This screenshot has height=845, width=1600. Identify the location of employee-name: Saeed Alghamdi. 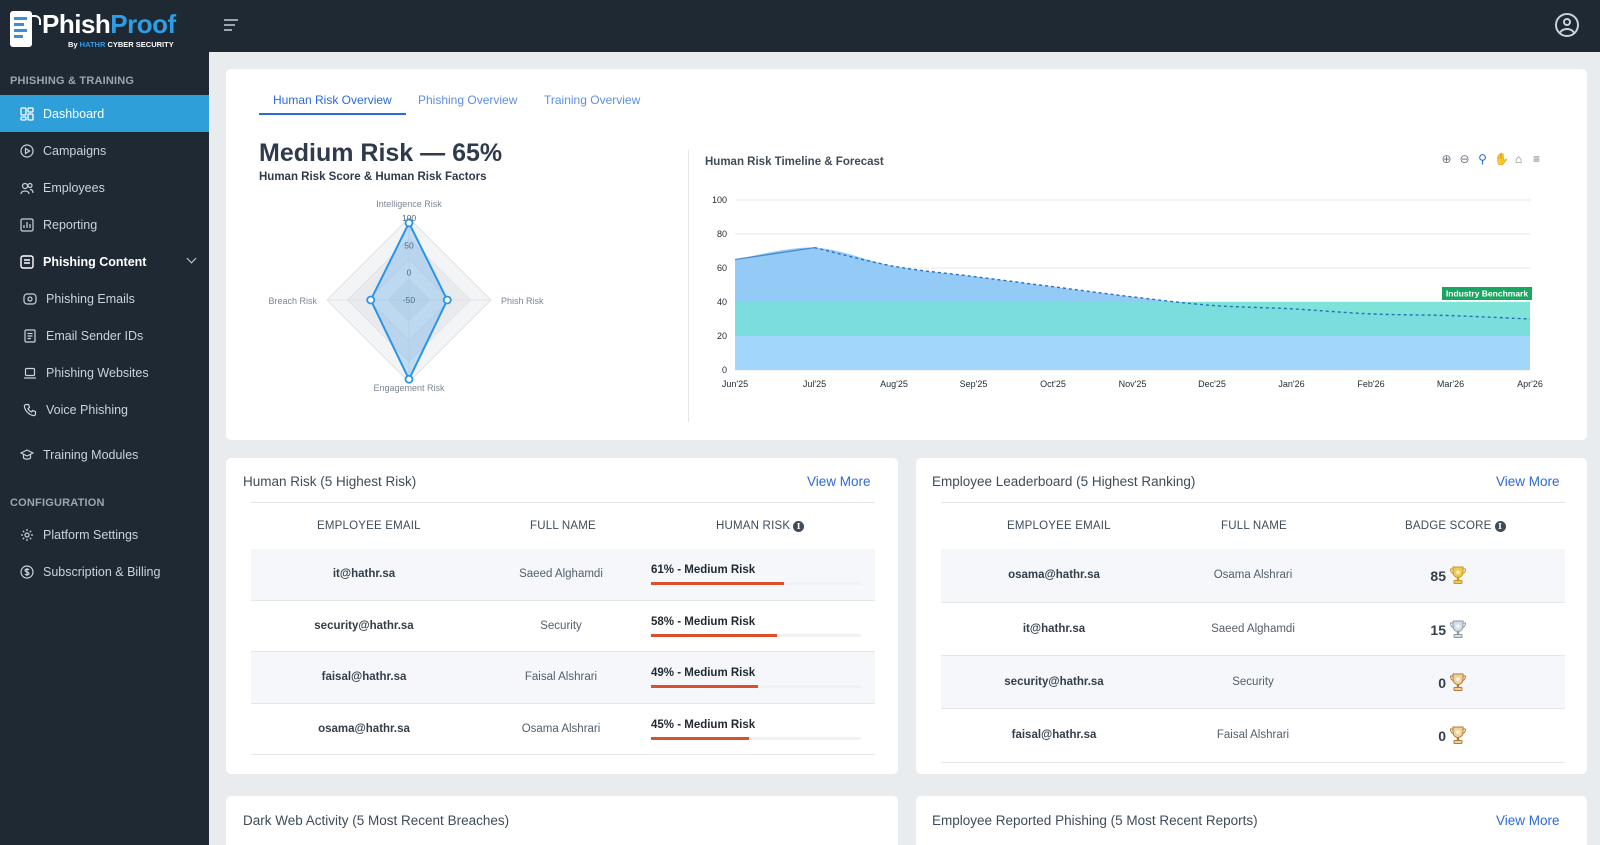
(1253, 628).